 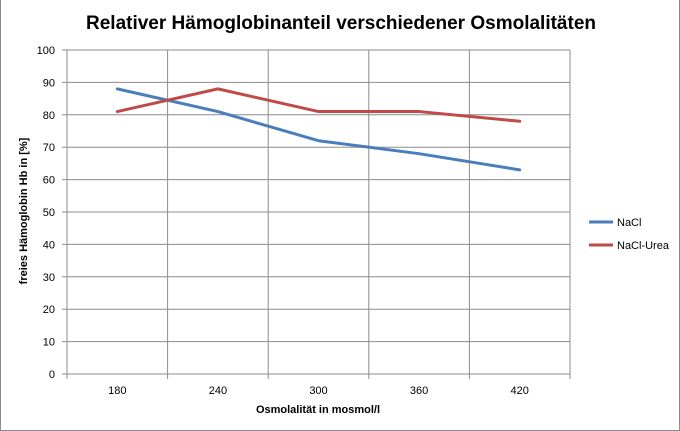 What do you see at coordinates (643, 246) in the screenshot?
I see `legend-label: NaCl-Urea` at bounding box center [643, 246].